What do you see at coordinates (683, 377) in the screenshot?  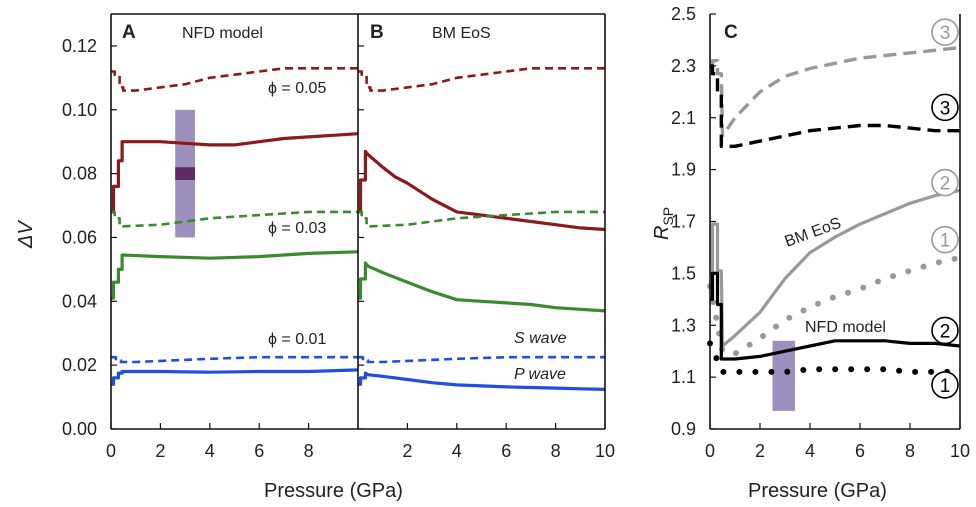 I see `panel-c-y-tick-label: 1.1` at bounding box center [683, 377].